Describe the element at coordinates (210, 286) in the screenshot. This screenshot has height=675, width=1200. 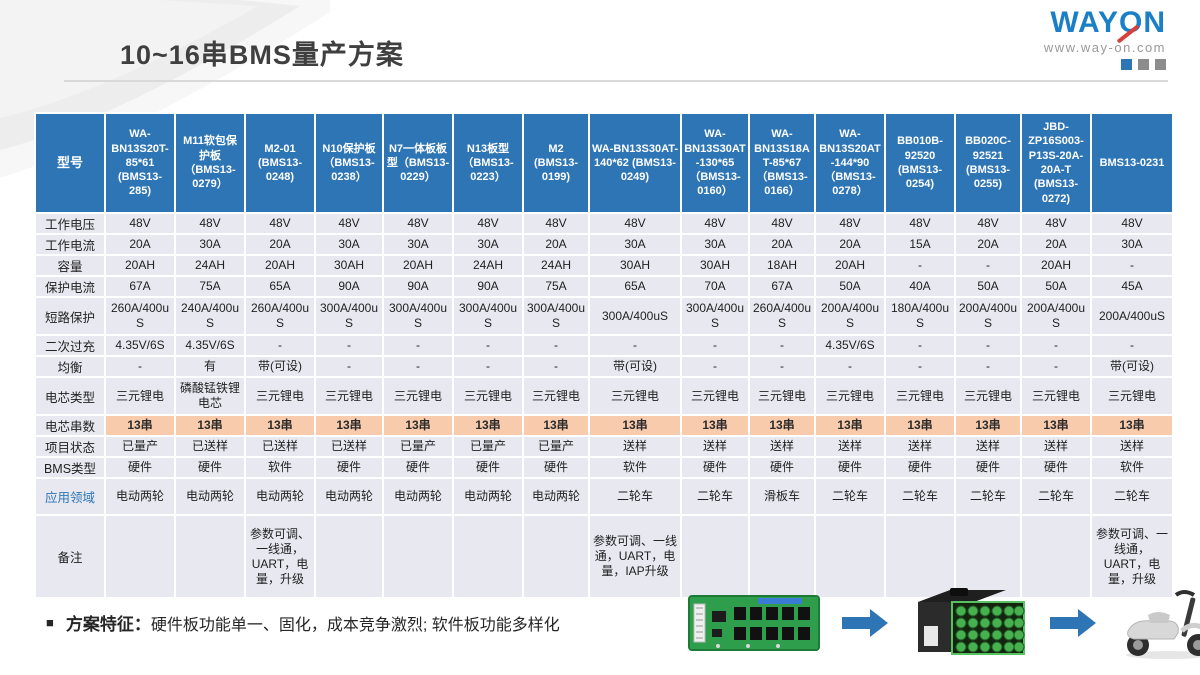
I see `table-cell: 75A` at that location.